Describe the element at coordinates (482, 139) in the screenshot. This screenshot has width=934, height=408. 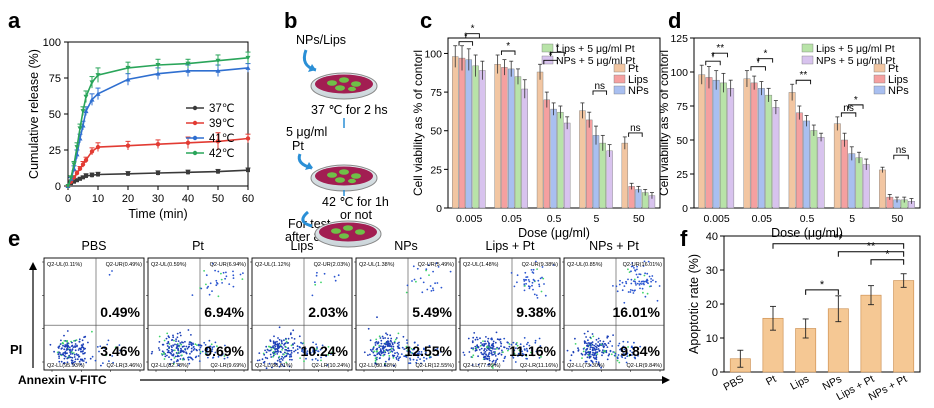
I see `bar` at that location.